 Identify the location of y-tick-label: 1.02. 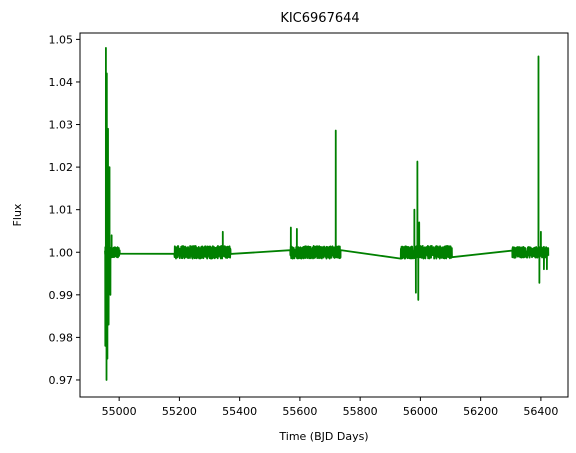
(61, 167).